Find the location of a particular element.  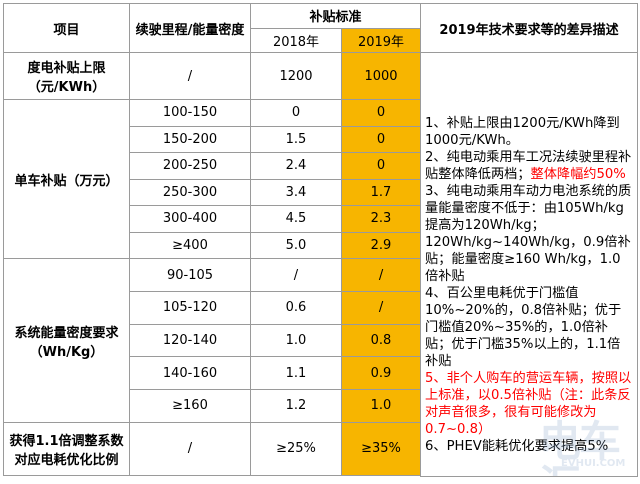

section-density-label: 系统能量密度要求（Wh/Kg） is located at coordinates (66, 340).